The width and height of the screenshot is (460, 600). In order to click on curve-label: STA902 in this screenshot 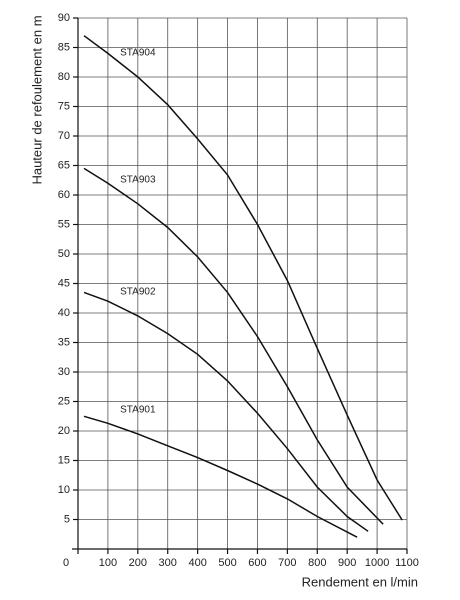, I will do `click(138, 292)`.